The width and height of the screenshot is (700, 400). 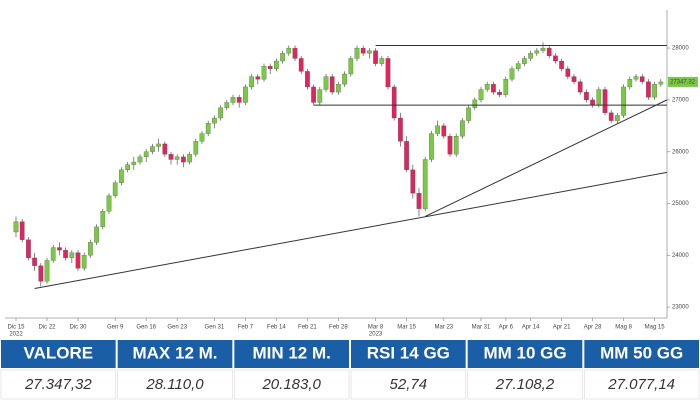 What do you see at coordinates (406, 328) in the screenshot?
I see `x-tick-label: Mar 15` at bounding box center [406, 328].